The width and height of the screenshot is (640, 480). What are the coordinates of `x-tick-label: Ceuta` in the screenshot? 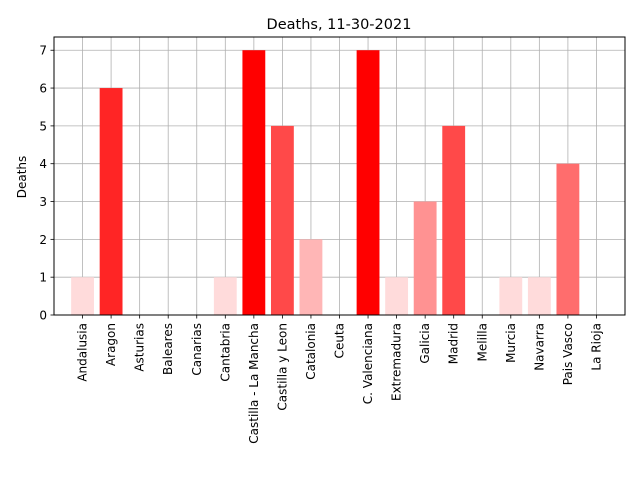 It's located at (340, 340).